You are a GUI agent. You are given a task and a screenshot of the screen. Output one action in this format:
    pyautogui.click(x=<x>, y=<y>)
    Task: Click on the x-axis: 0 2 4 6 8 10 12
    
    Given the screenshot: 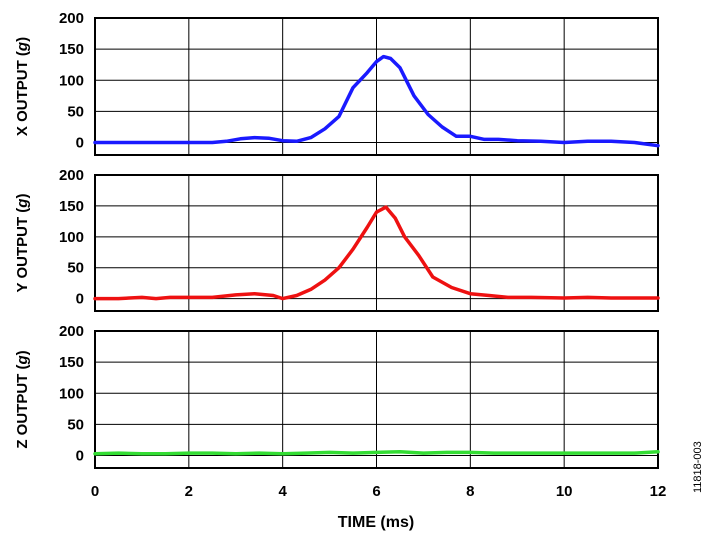 What is the action you would take?
    pyautogui.click(x=379, y=491)
    